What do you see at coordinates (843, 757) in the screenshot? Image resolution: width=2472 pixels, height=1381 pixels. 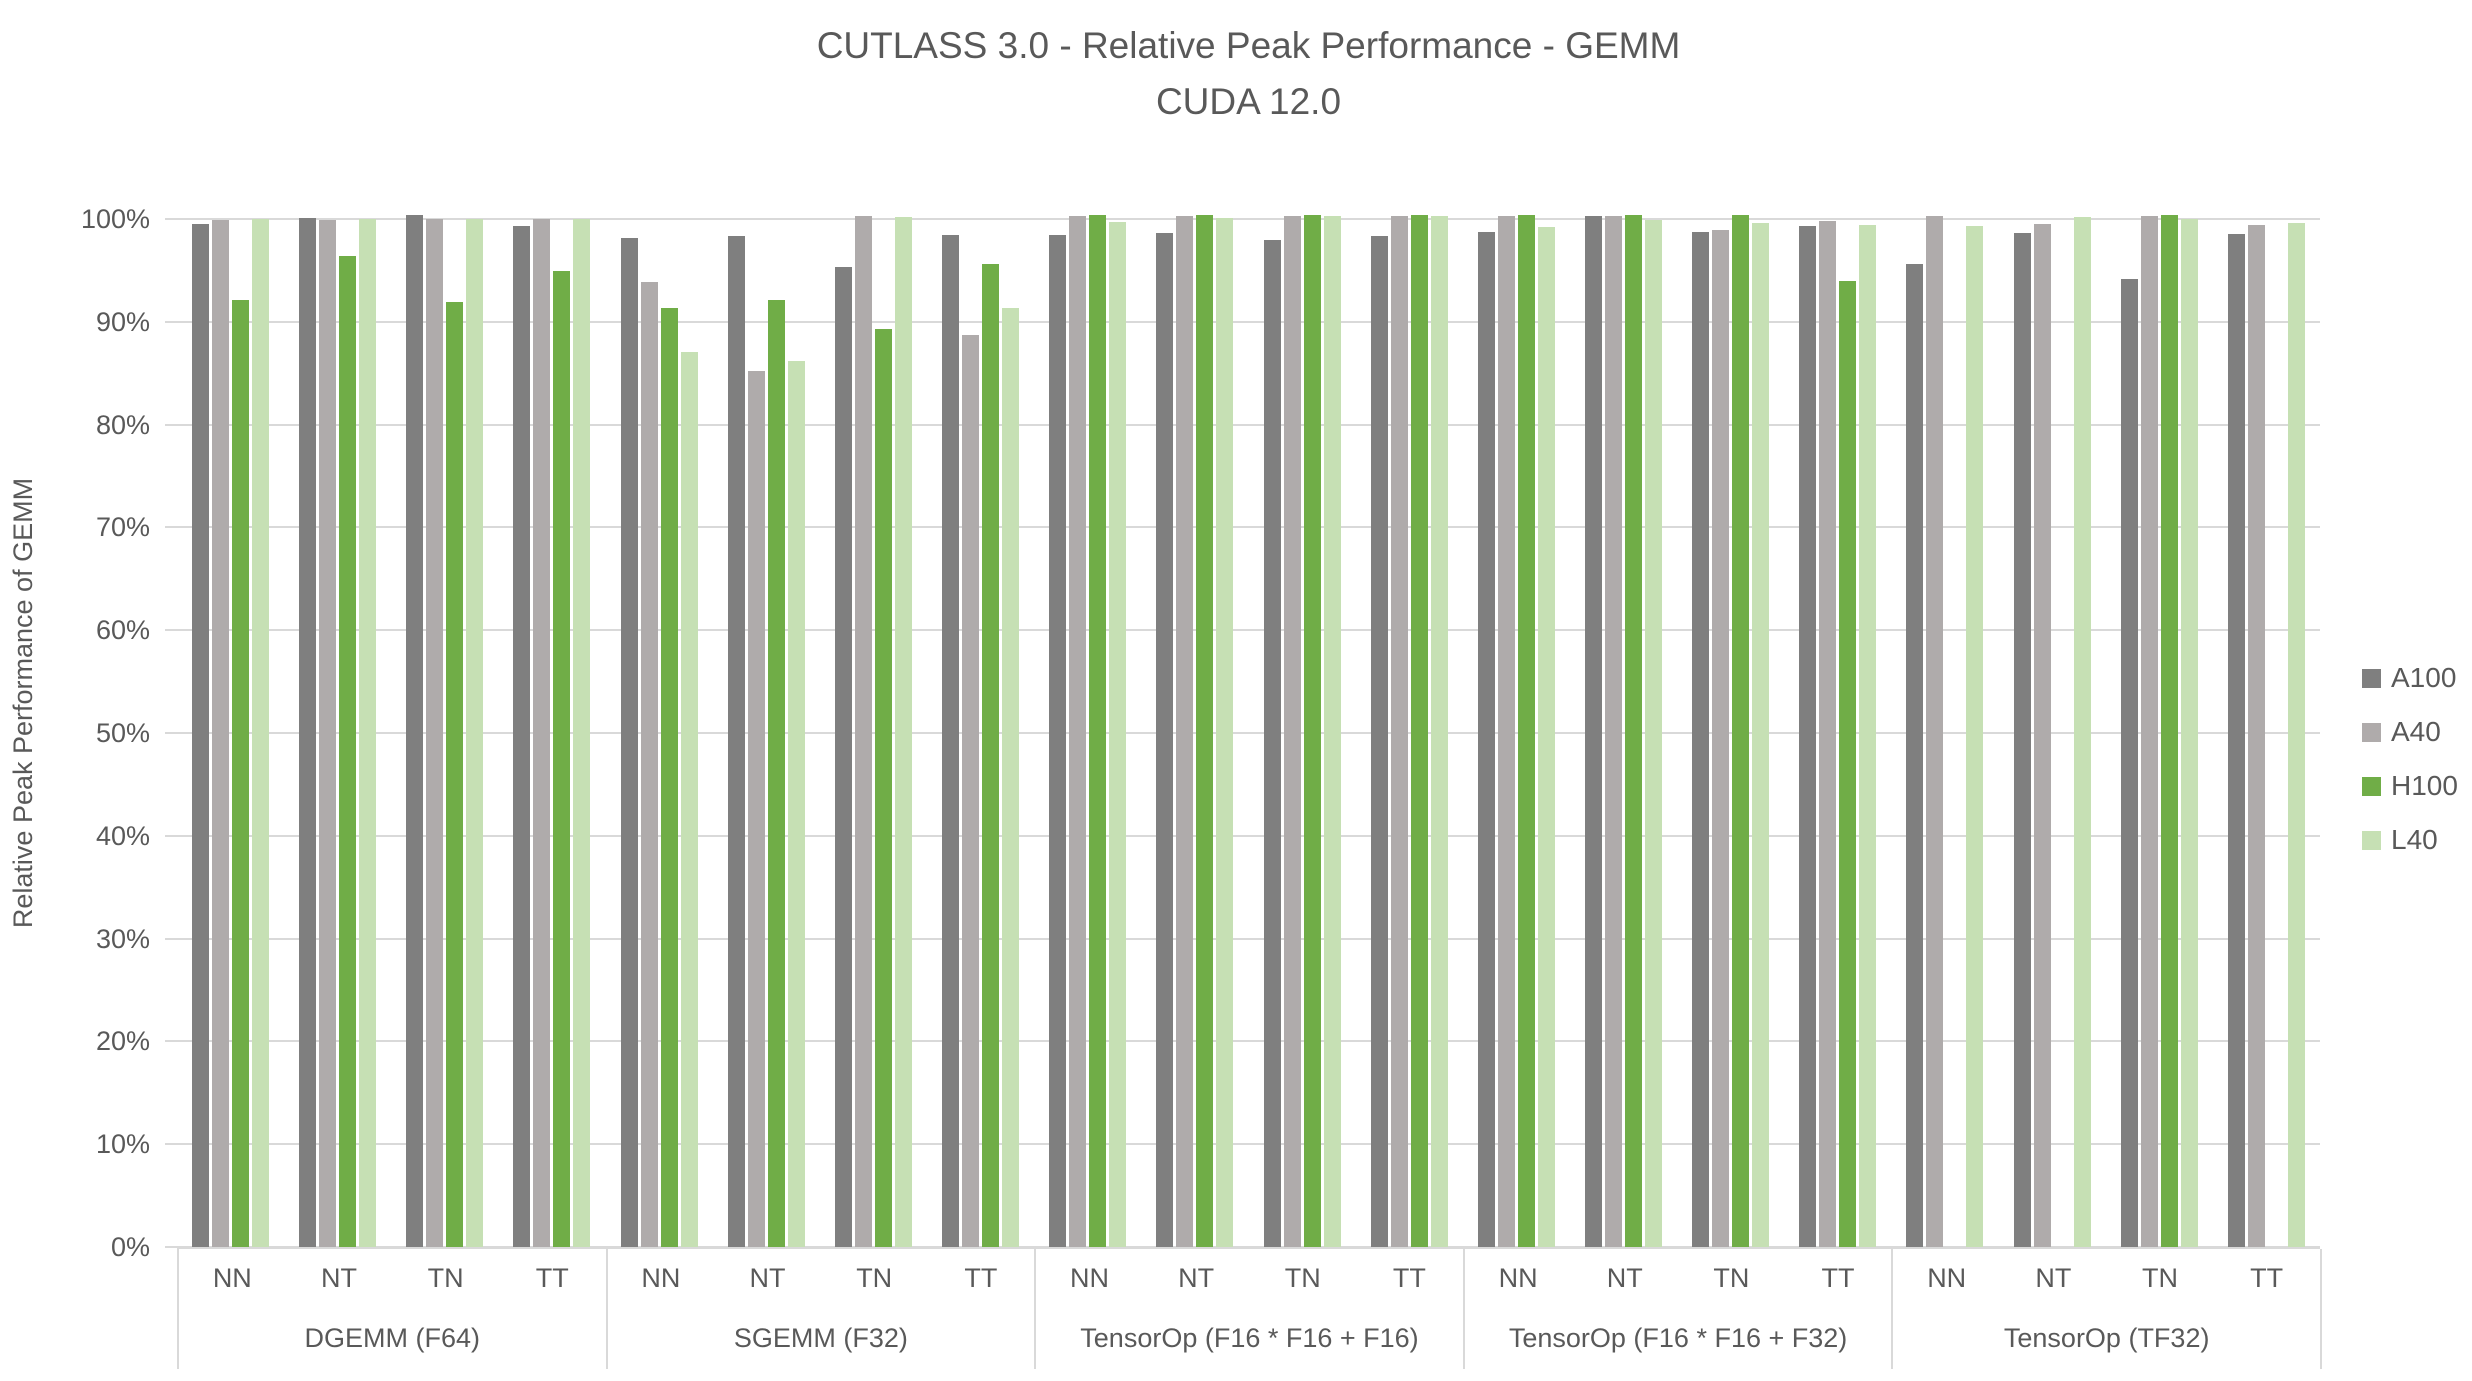 I see `bar-A100-SGEMM (F32)-TN` at bounding box center [843, 757].